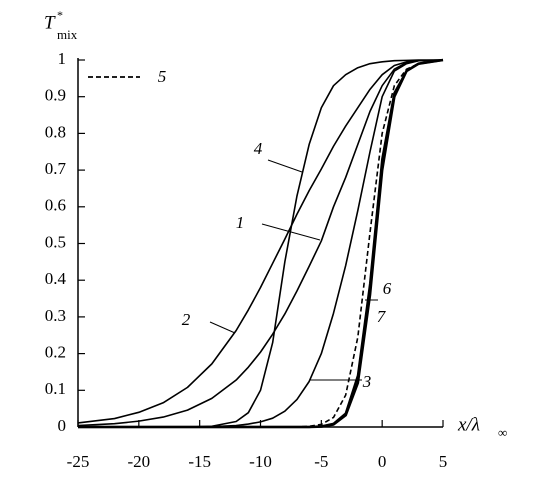 The width and height of the screenshot is (559, 477). What do you see at coordinates (162, 76) in the screenshot?
I see `curve-label: 5` at bounding box center [162, 76].